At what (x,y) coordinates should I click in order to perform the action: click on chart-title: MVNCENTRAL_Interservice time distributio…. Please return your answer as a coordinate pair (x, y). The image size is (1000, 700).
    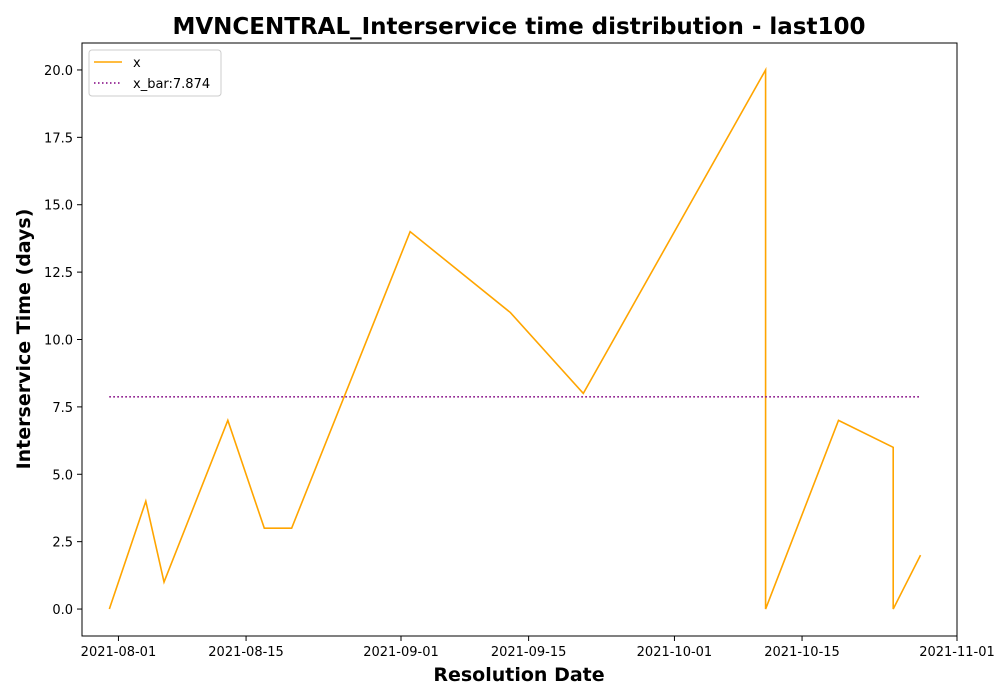
    Looking at the image, I should click on (518, 27).